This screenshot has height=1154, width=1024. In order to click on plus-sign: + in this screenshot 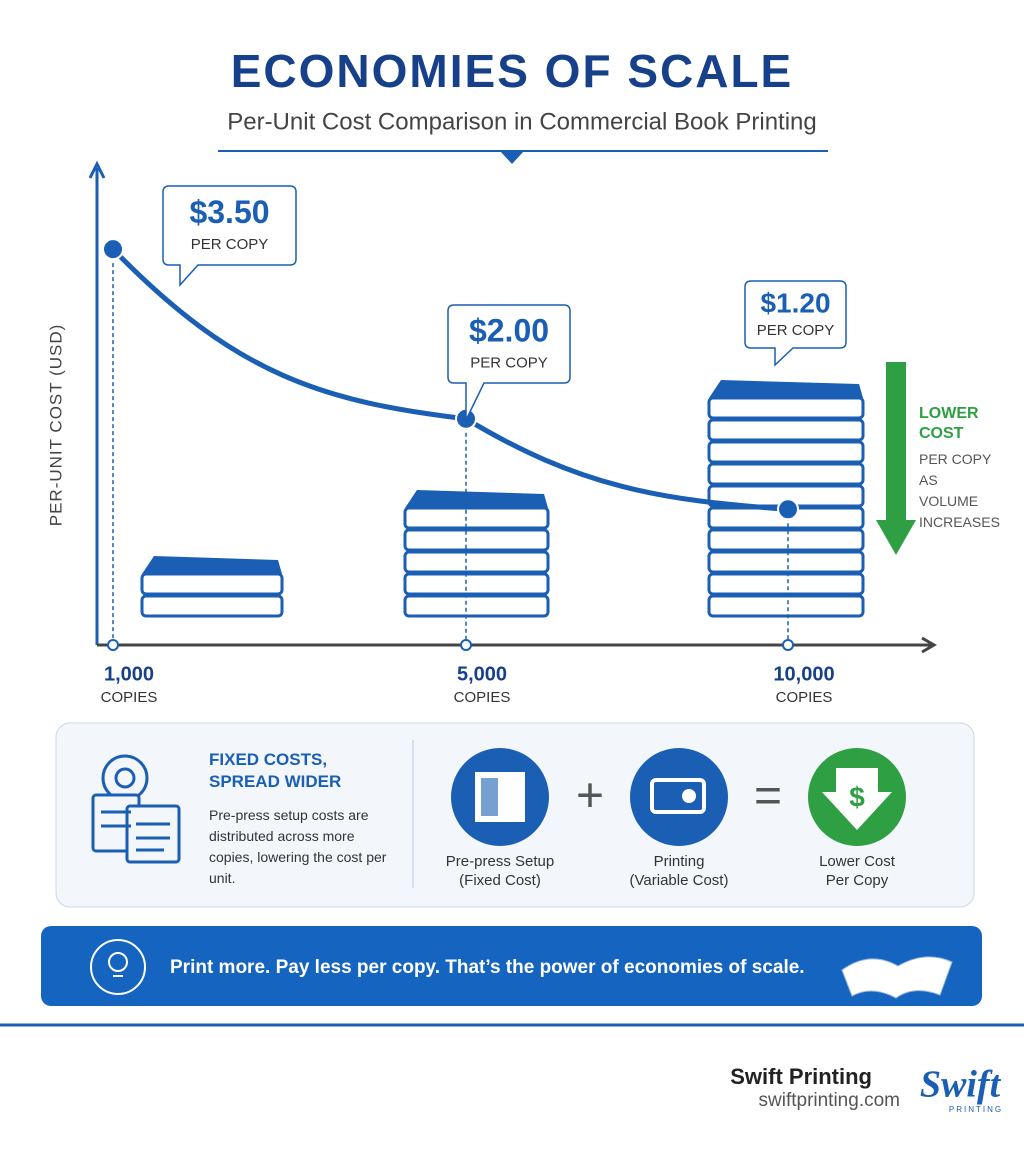, I will do `click(590, 796)`.